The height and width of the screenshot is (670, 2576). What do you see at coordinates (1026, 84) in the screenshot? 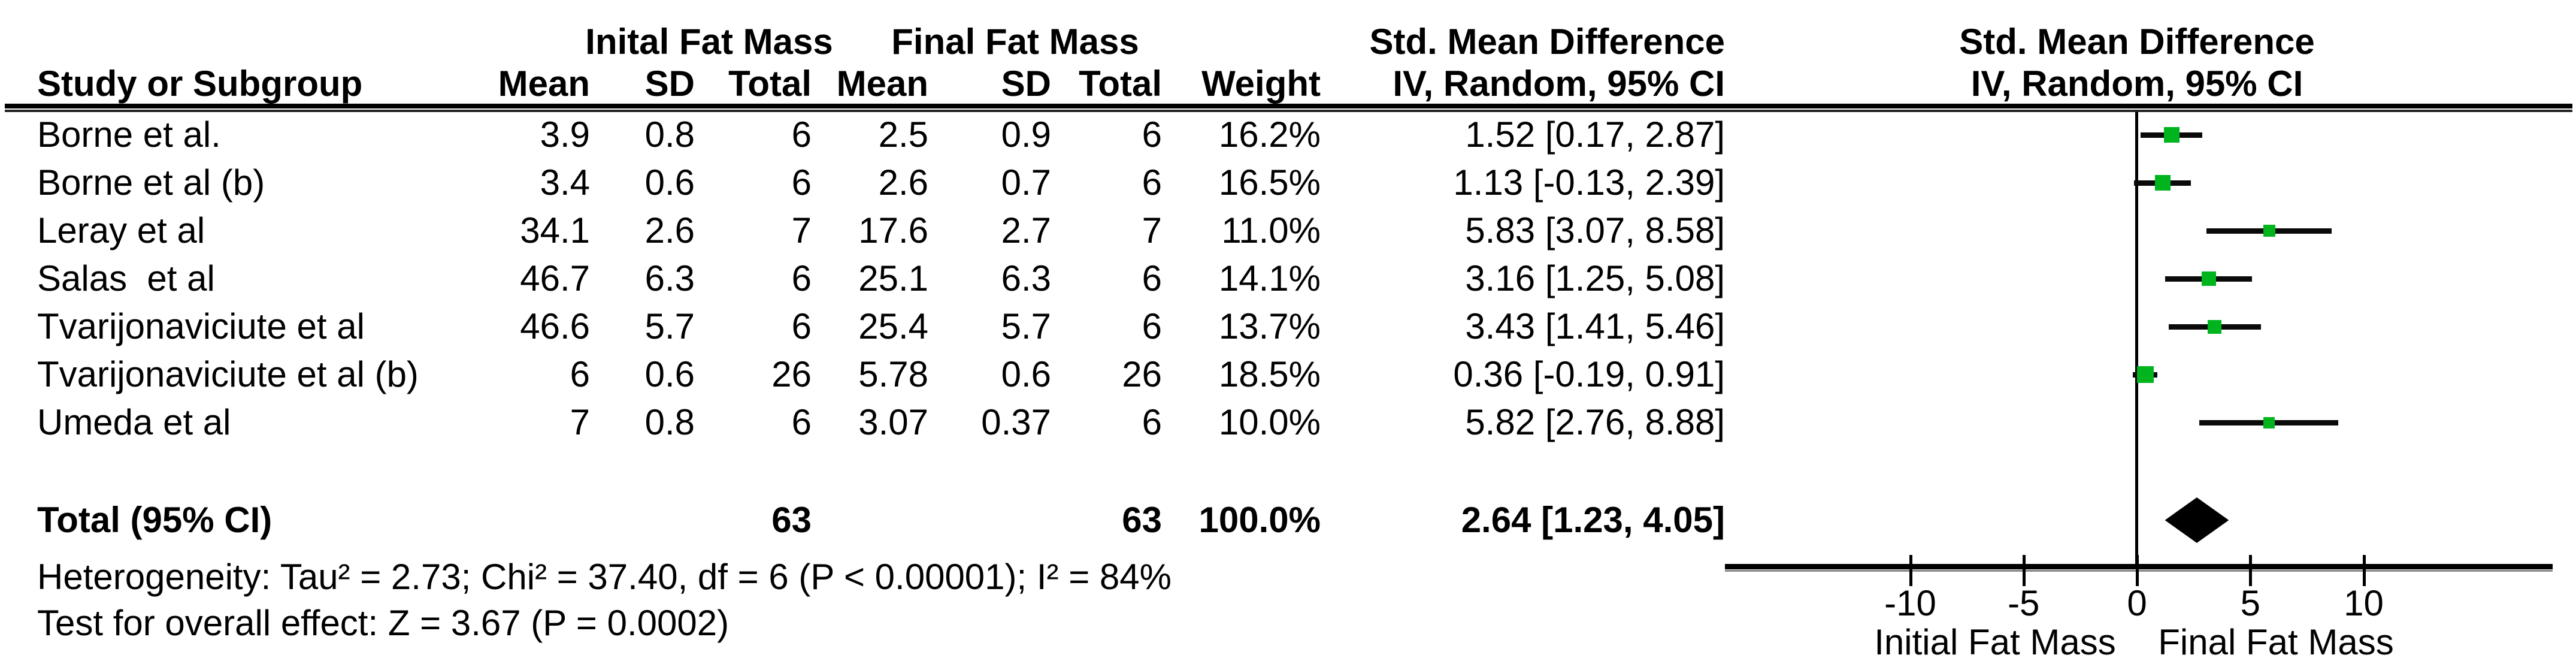
I see `column-header-final-sd: SD` at bounding box center [1026, 84].